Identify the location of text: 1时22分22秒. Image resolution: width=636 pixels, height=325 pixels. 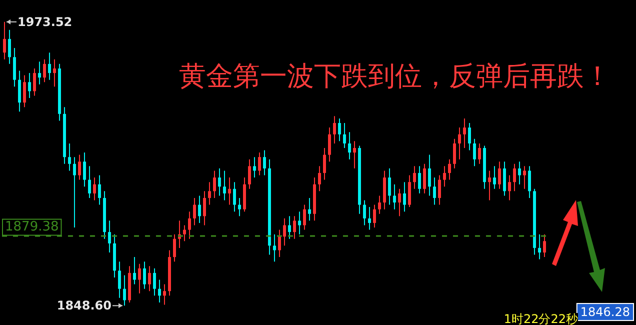
(541, 318).